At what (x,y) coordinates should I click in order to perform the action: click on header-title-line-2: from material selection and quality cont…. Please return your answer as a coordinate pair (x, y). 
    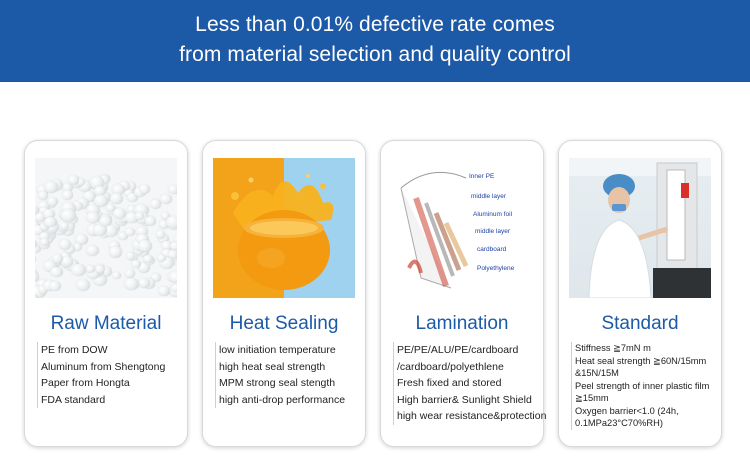
    Looking at the image, I should click on (375, 54).